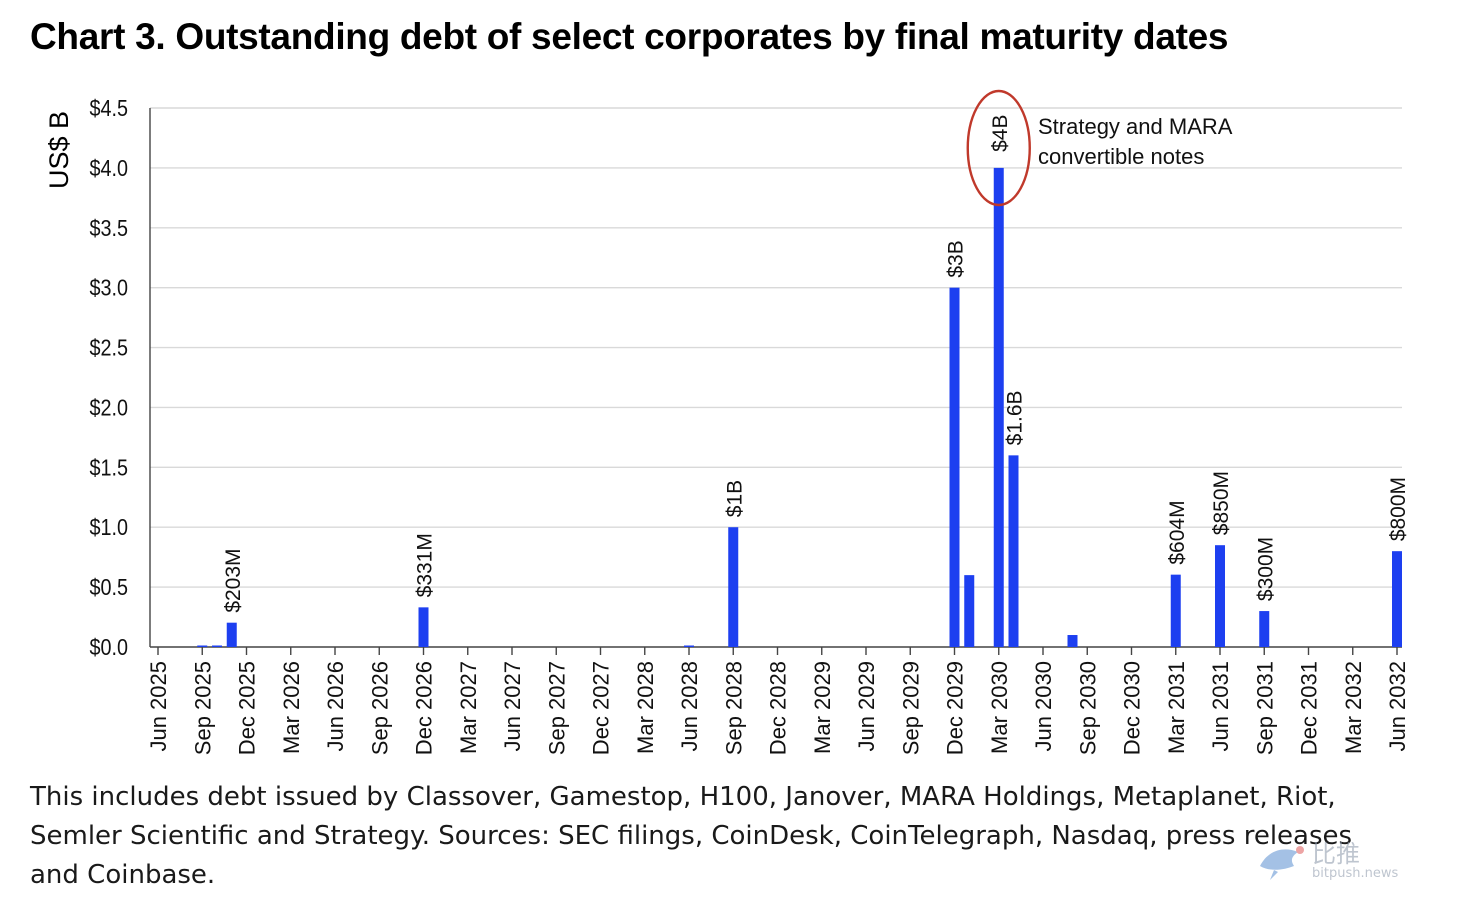 Image resolution: width=1478 pixels, height=912 pixels. Describe the element at coordinates (1397, 706) in the screenshot. I see `x-tick-label: Jun 2032` at that location.